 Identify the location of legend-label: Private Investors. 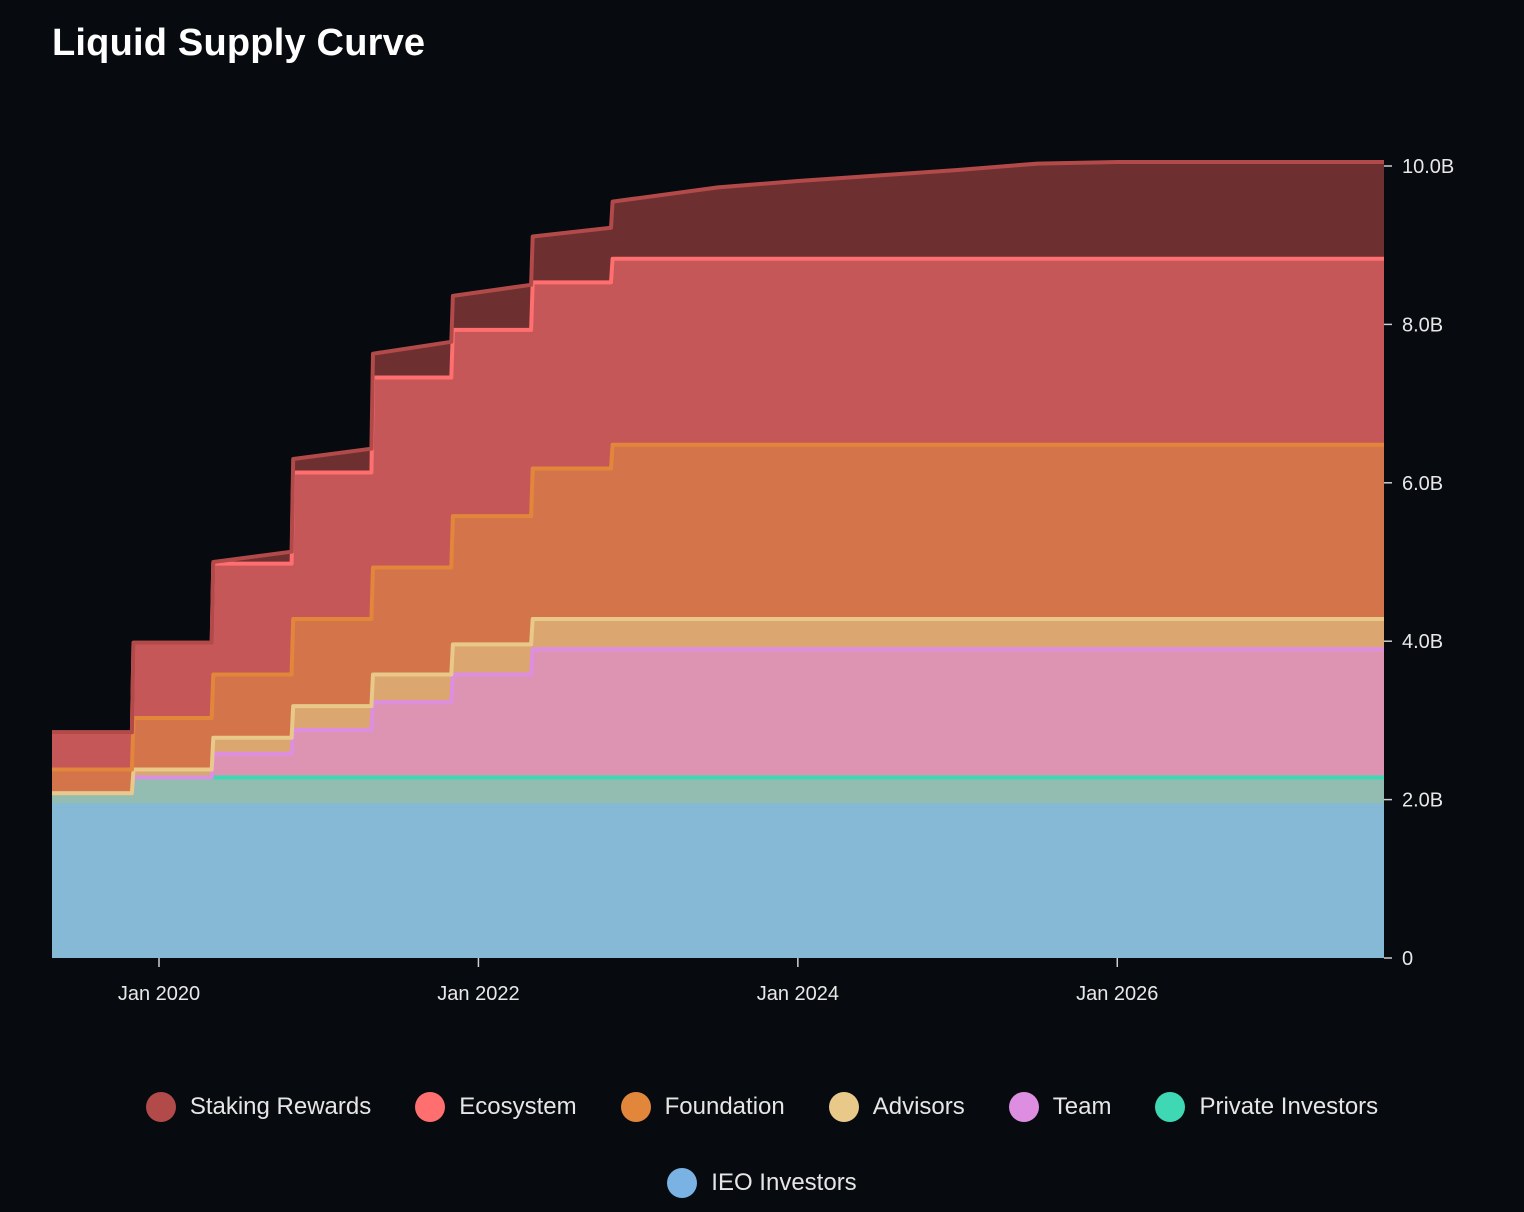
(1289, 1106).